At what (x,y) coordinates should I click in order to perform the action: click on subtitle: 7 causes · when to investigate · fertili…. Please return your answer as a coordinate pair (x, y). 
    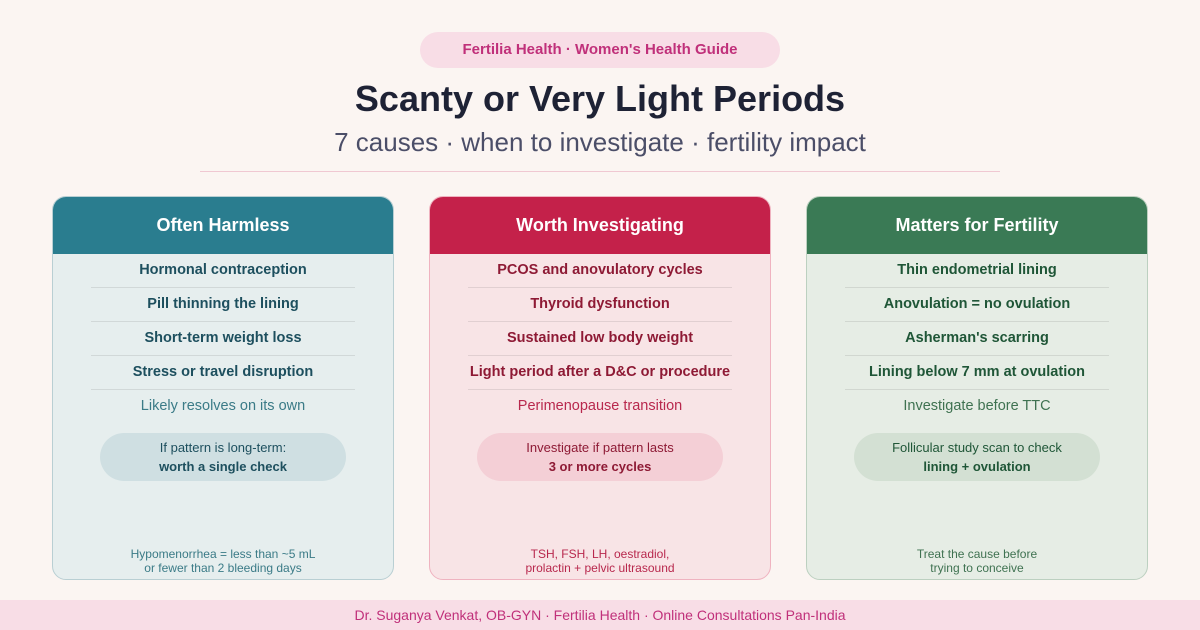
    Looking at the image, I should click on (600, 142).